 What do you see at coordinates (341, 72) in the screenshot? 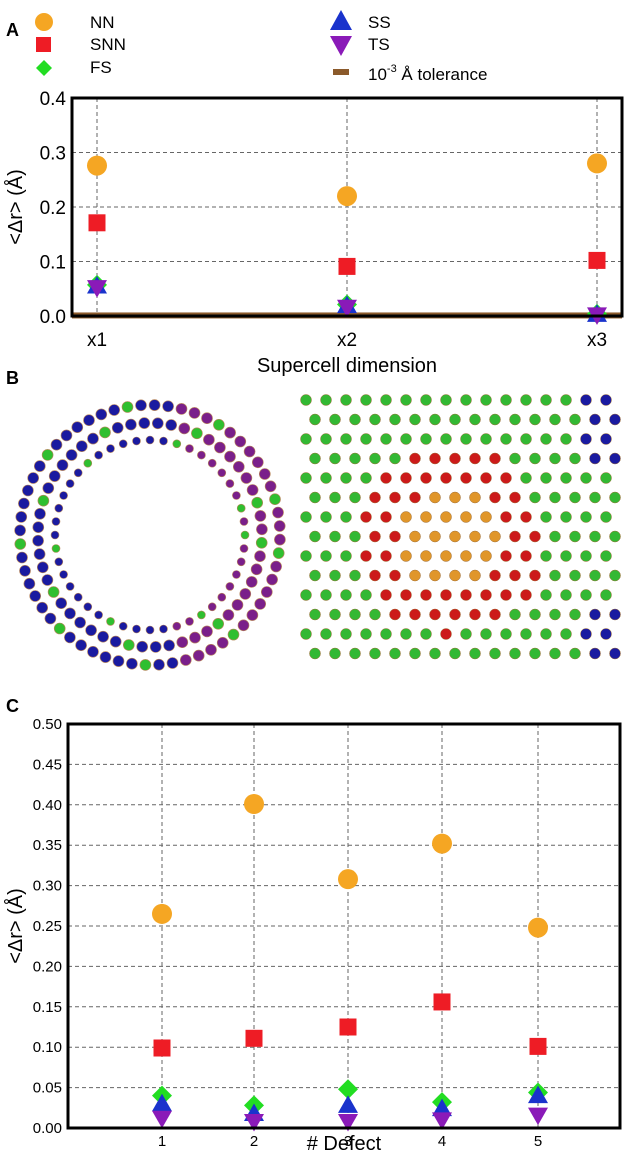
I see `legend-marker-tolerance` at bounding box center [341, 72].